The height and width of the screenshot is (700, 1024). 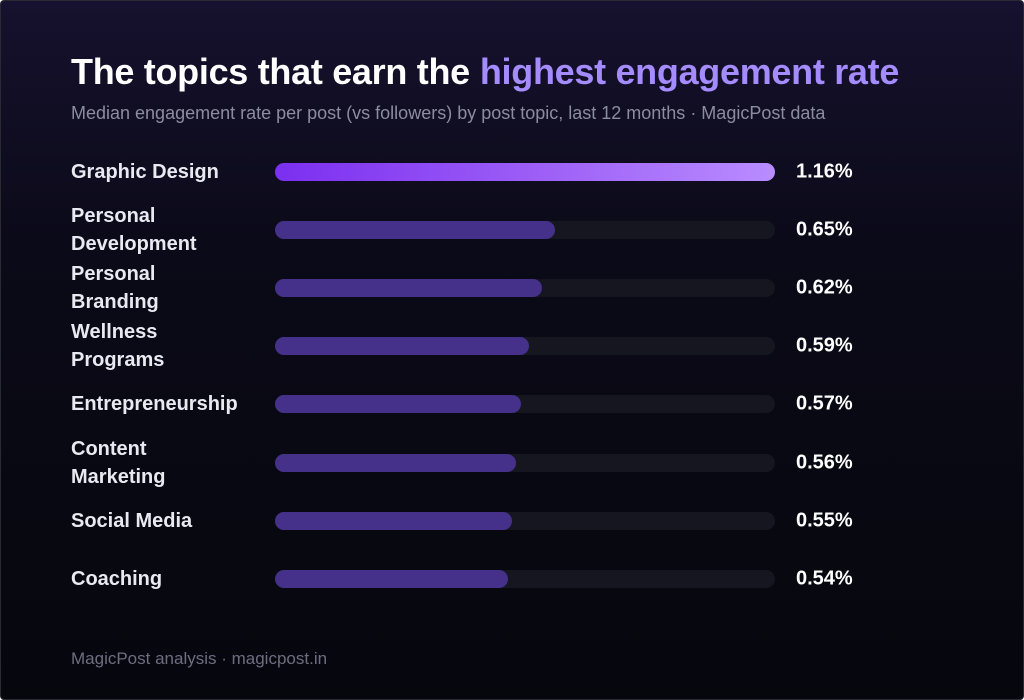 What do you see at coordinates (824, 171) in the screenshot?
I see `value-label: 1.16%` at bounding box center [824, 171].